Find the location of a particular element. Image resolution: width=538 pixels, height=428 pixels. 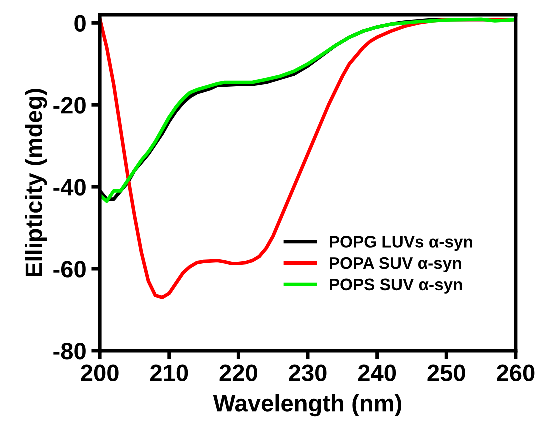

x-tick-label: 220 is located at coordinates (239, 373).